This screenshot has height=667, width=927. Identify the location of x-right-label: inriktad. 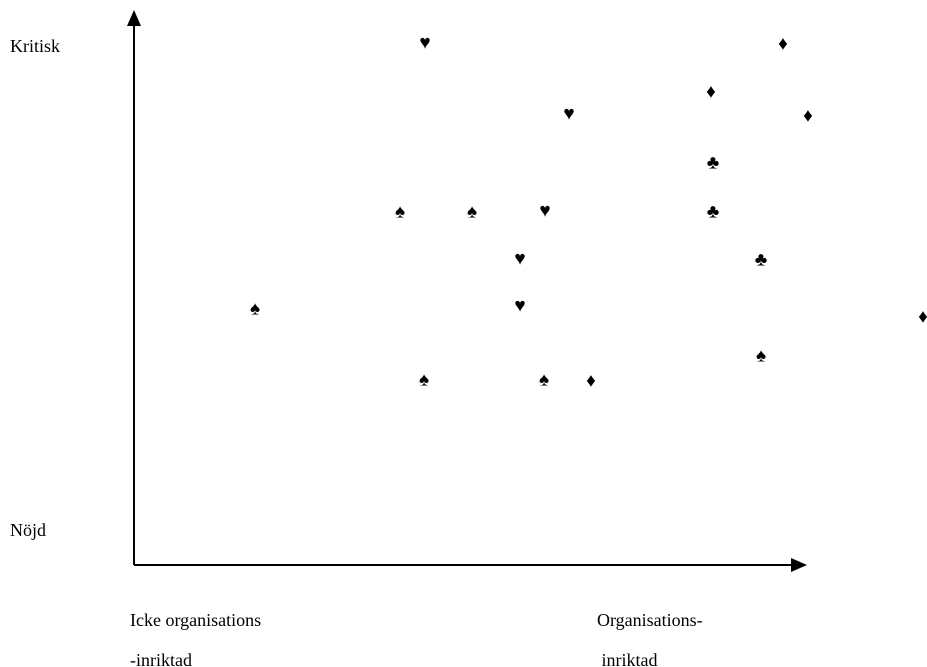
(627, 658).